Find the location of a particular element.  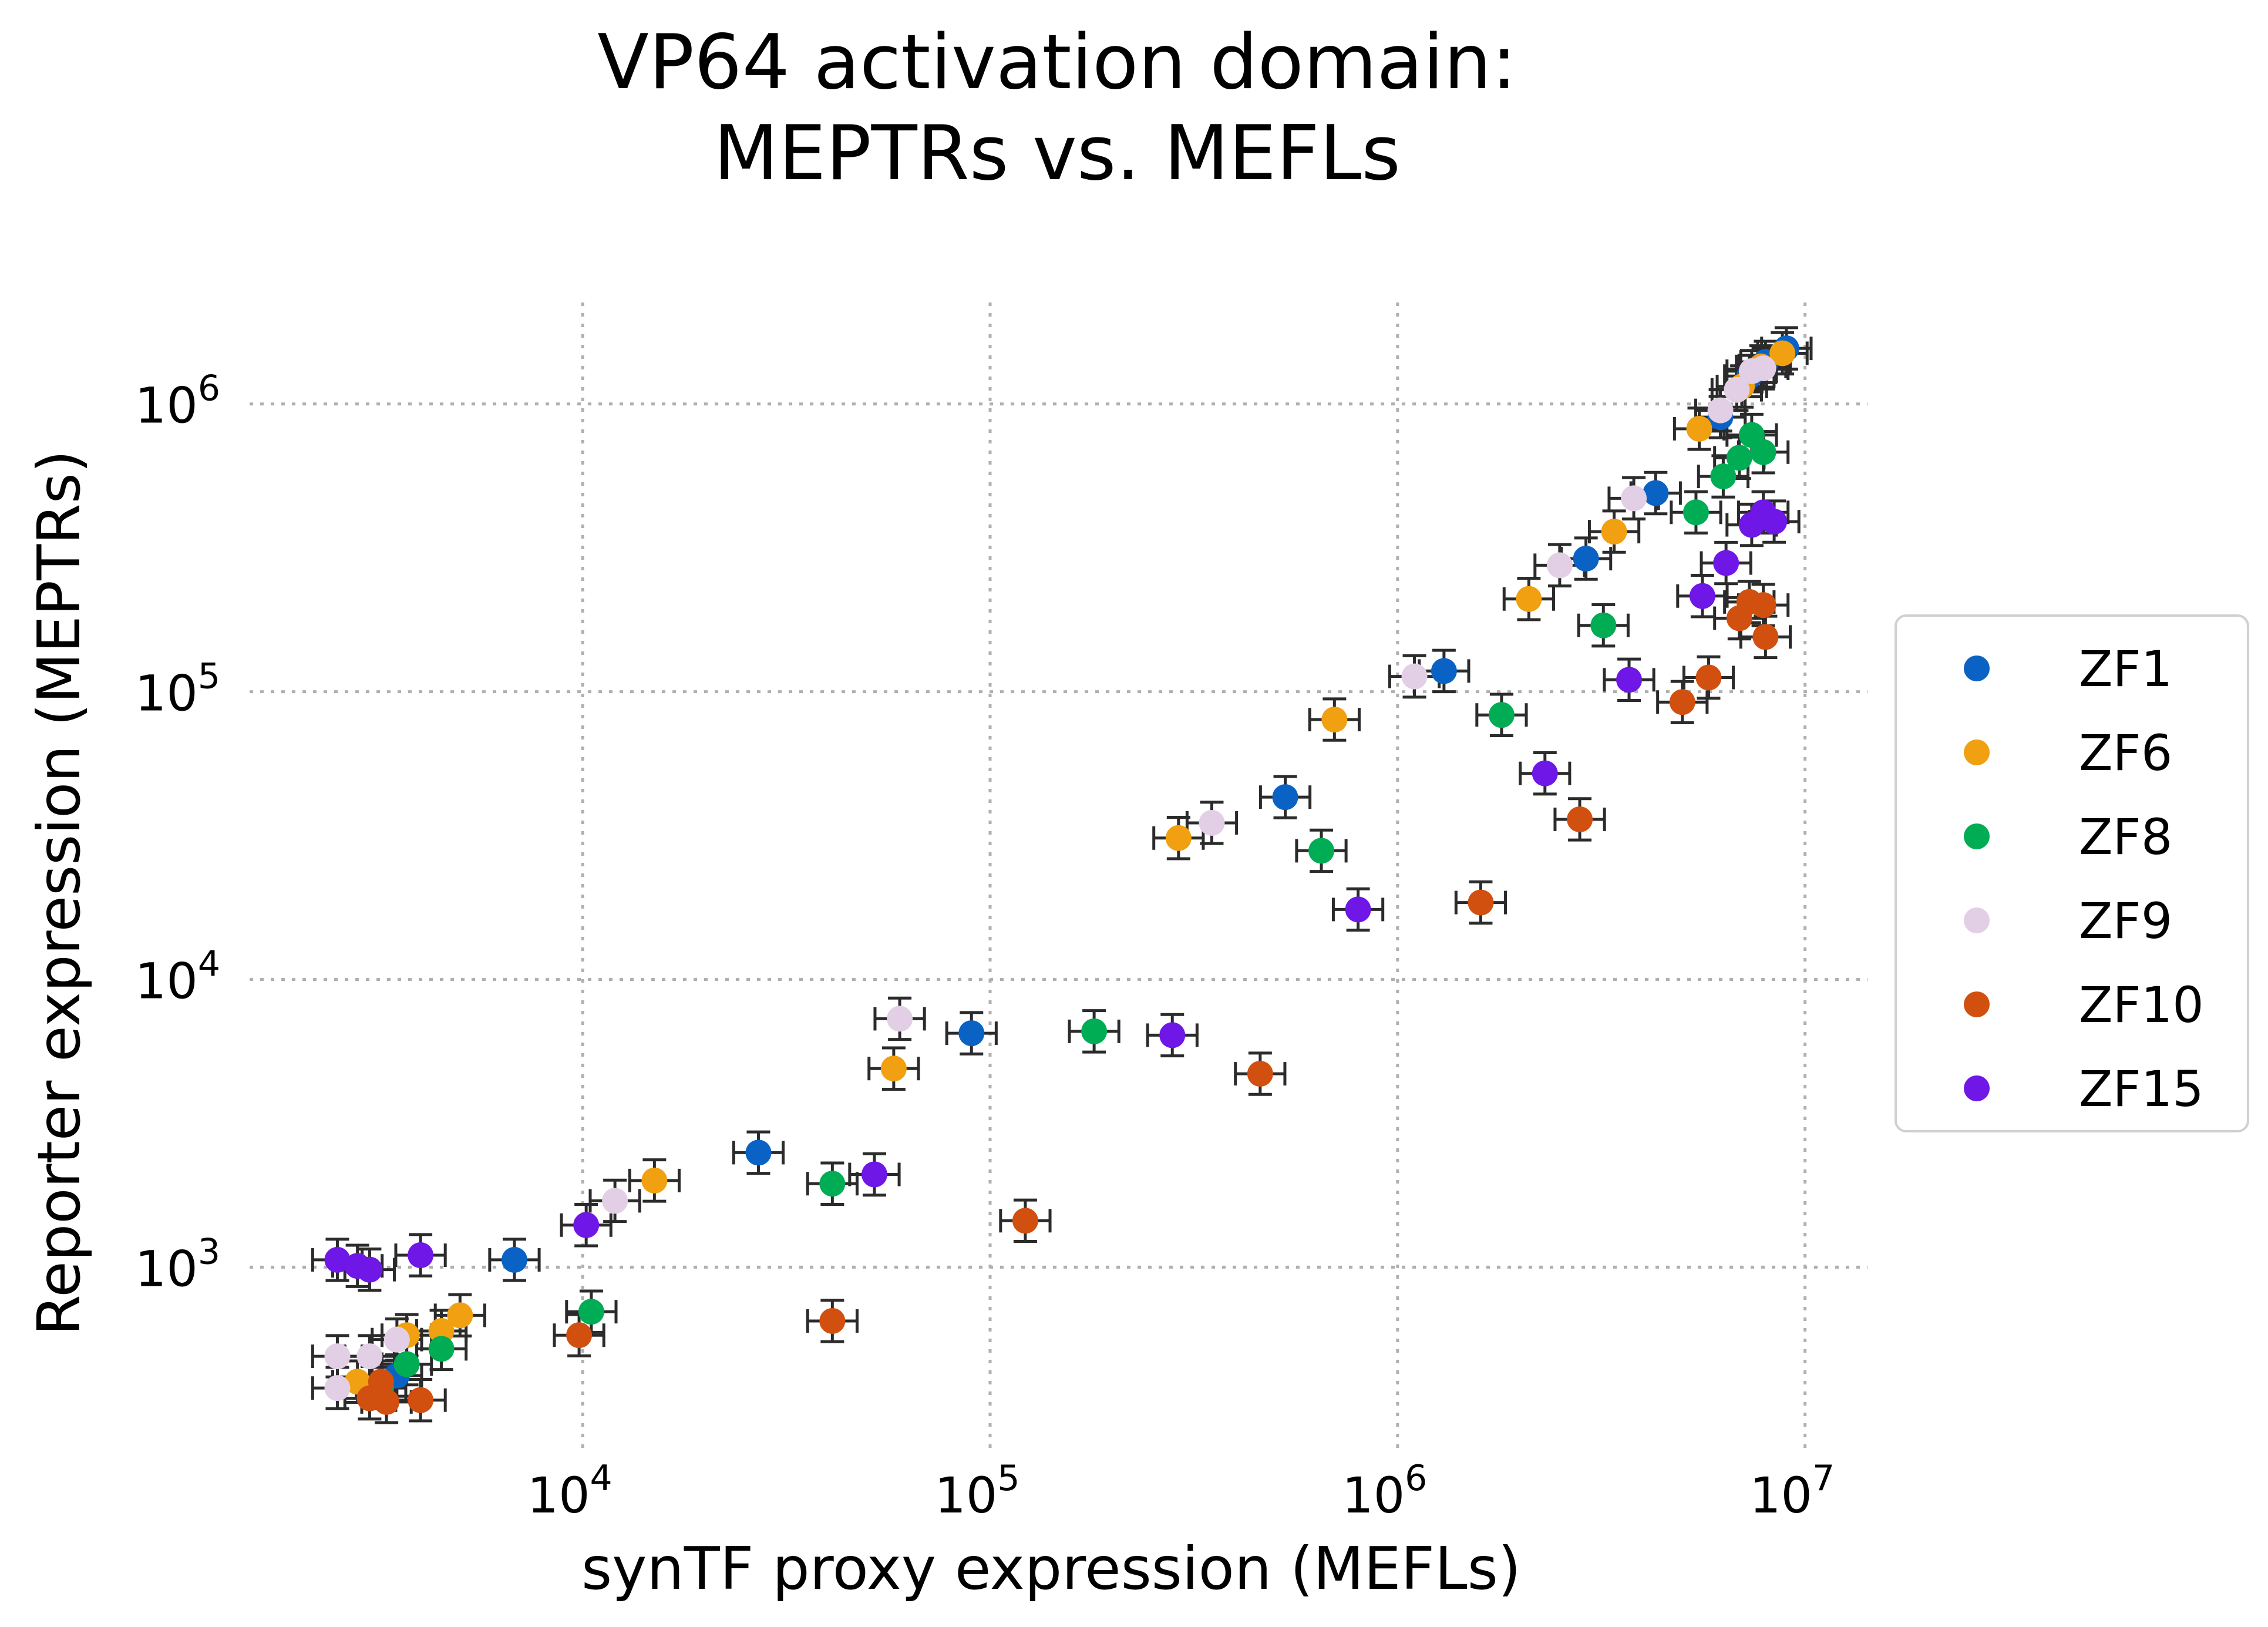

x-tick-label: 10⁵ is located at coordinates (976, 1491).